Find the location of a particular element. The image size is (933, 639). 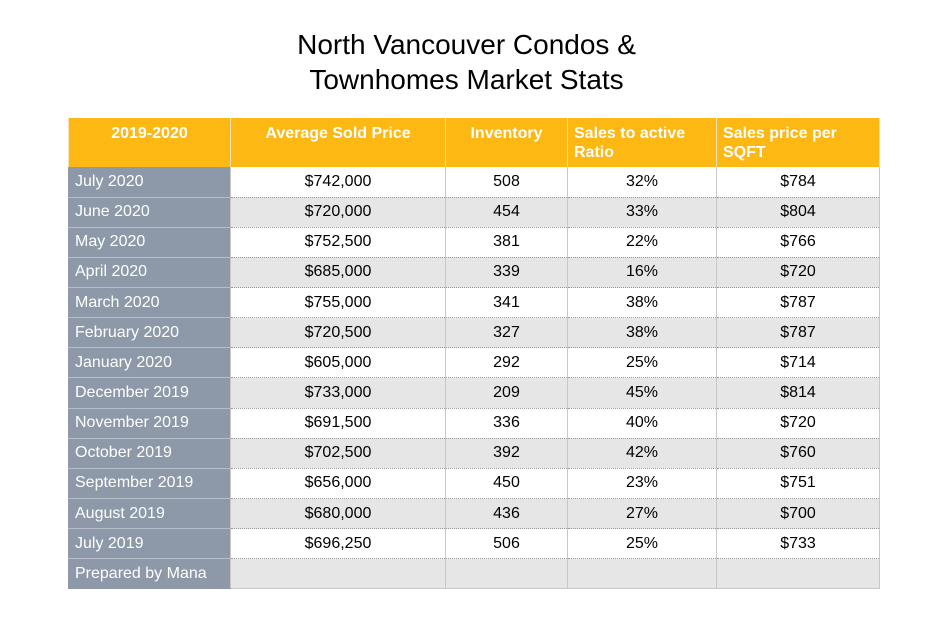

cell-inventory: 341 is located at coordinates (506, 303).